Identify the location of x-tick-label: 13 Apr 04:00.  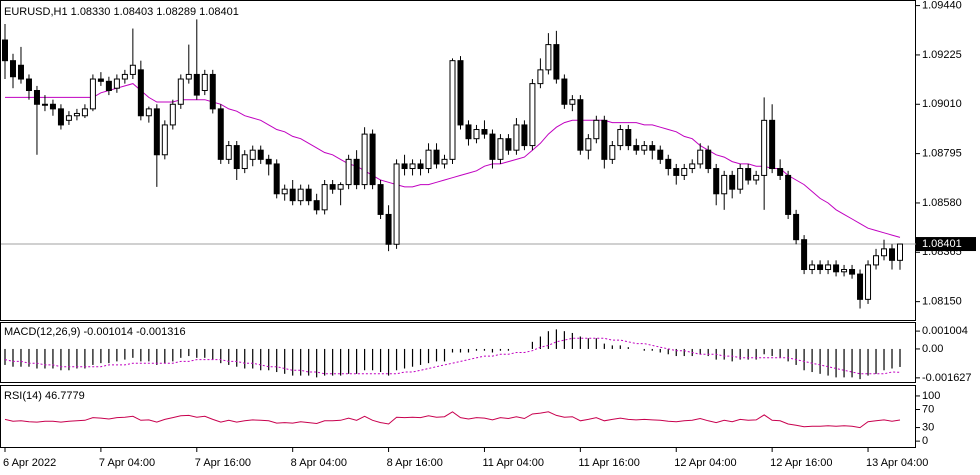
(897, 463).